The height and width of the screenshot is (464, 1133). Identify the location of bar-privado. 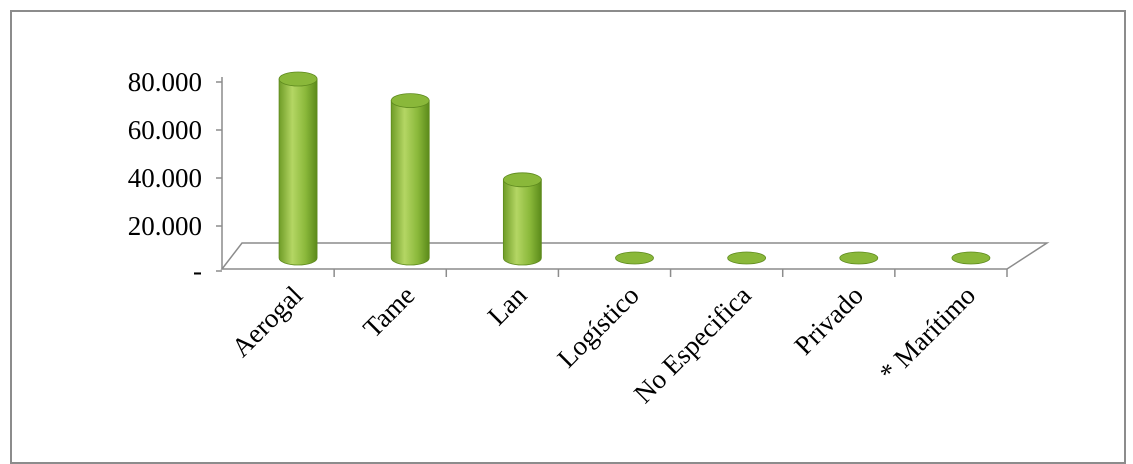
(859, 258).